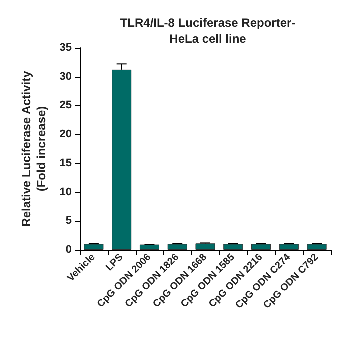 The height and width of the screenshot is (344, 353). What do you see at coordinates (208, 31) in the screenshot?
I see `chart-title: TLR4/IL-8 Luciferase Reporter- HeLa cell line` at bounding box center [208, 31].